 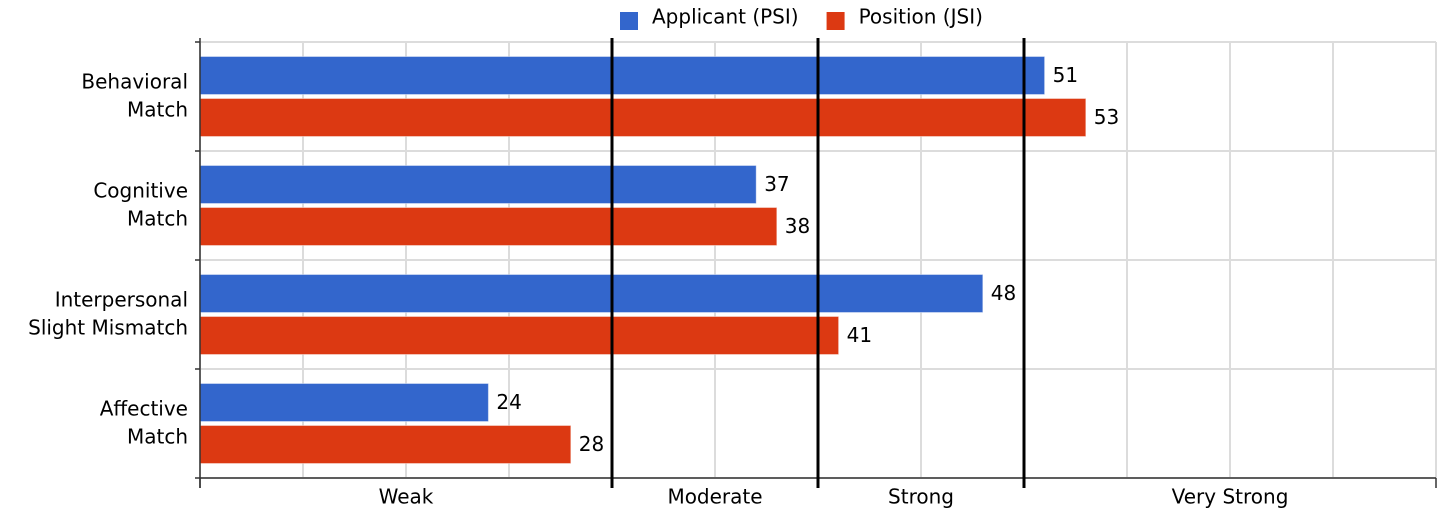 I want to click on data-label: 28, so click(x=591, y=444).